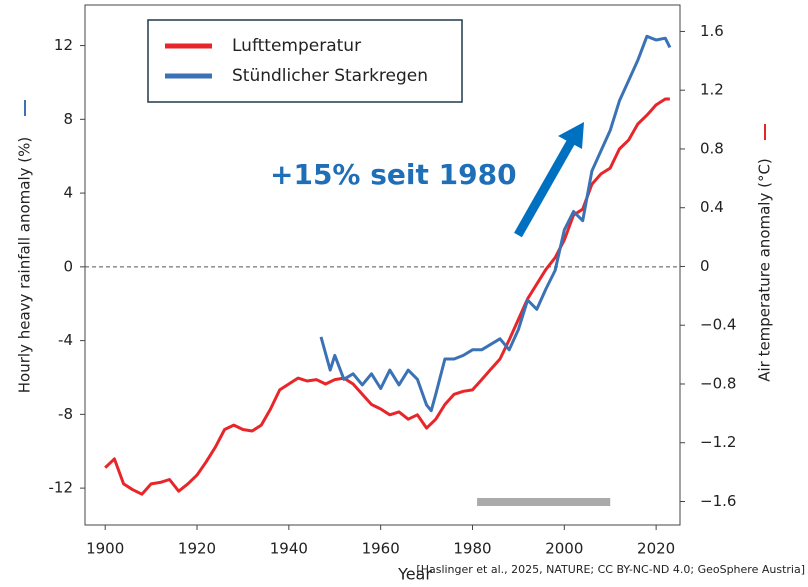  I want to click on y2-tick-label: −1.2, so click(718, 442).